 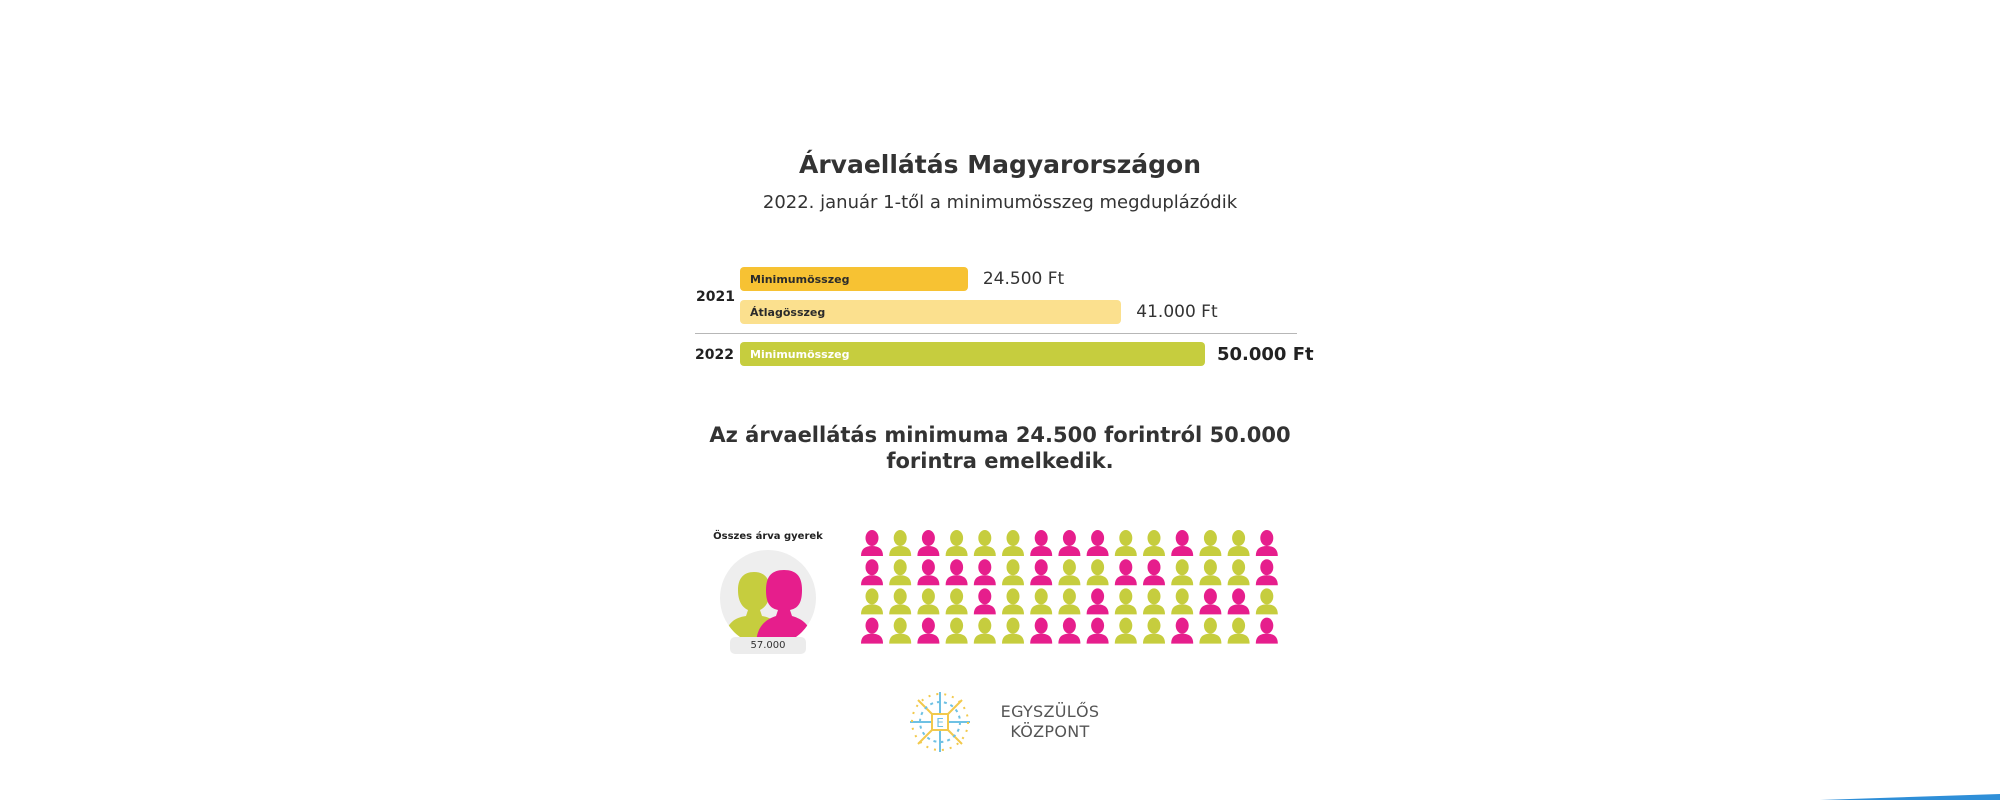 What do you see at coordinates (1023, 279) in the screenshot?
I see `bar-value-2021-minimum: 24.500 Ft` at bounding box center [1023, 279].